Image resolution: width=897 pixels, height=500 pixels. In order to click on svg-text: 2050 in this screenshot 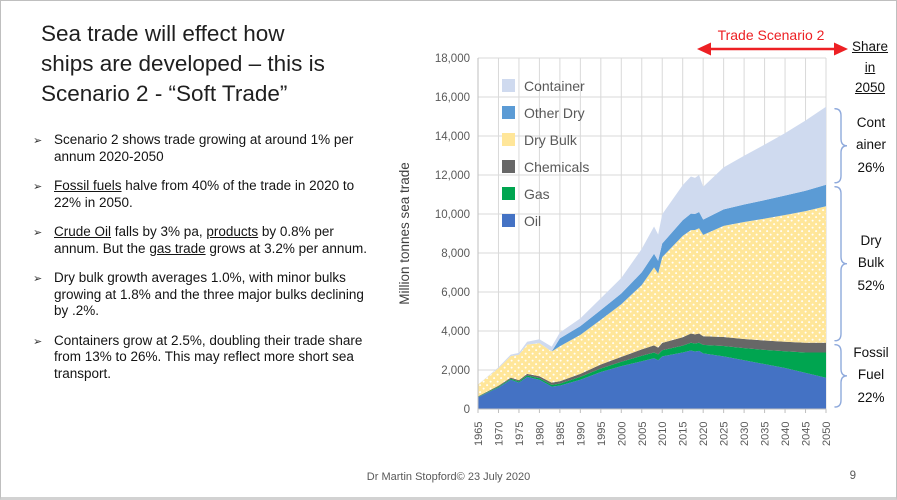, I will do `click(827, 434)`.